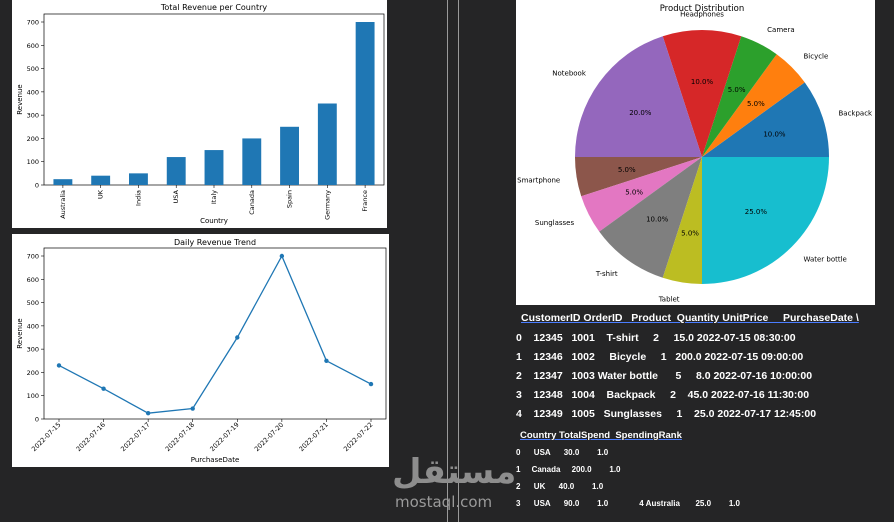  What do you see at coordinates (290, 199) in the screenshot?
I see `x-tick-label: Spain` at bounding box center [290, 199].